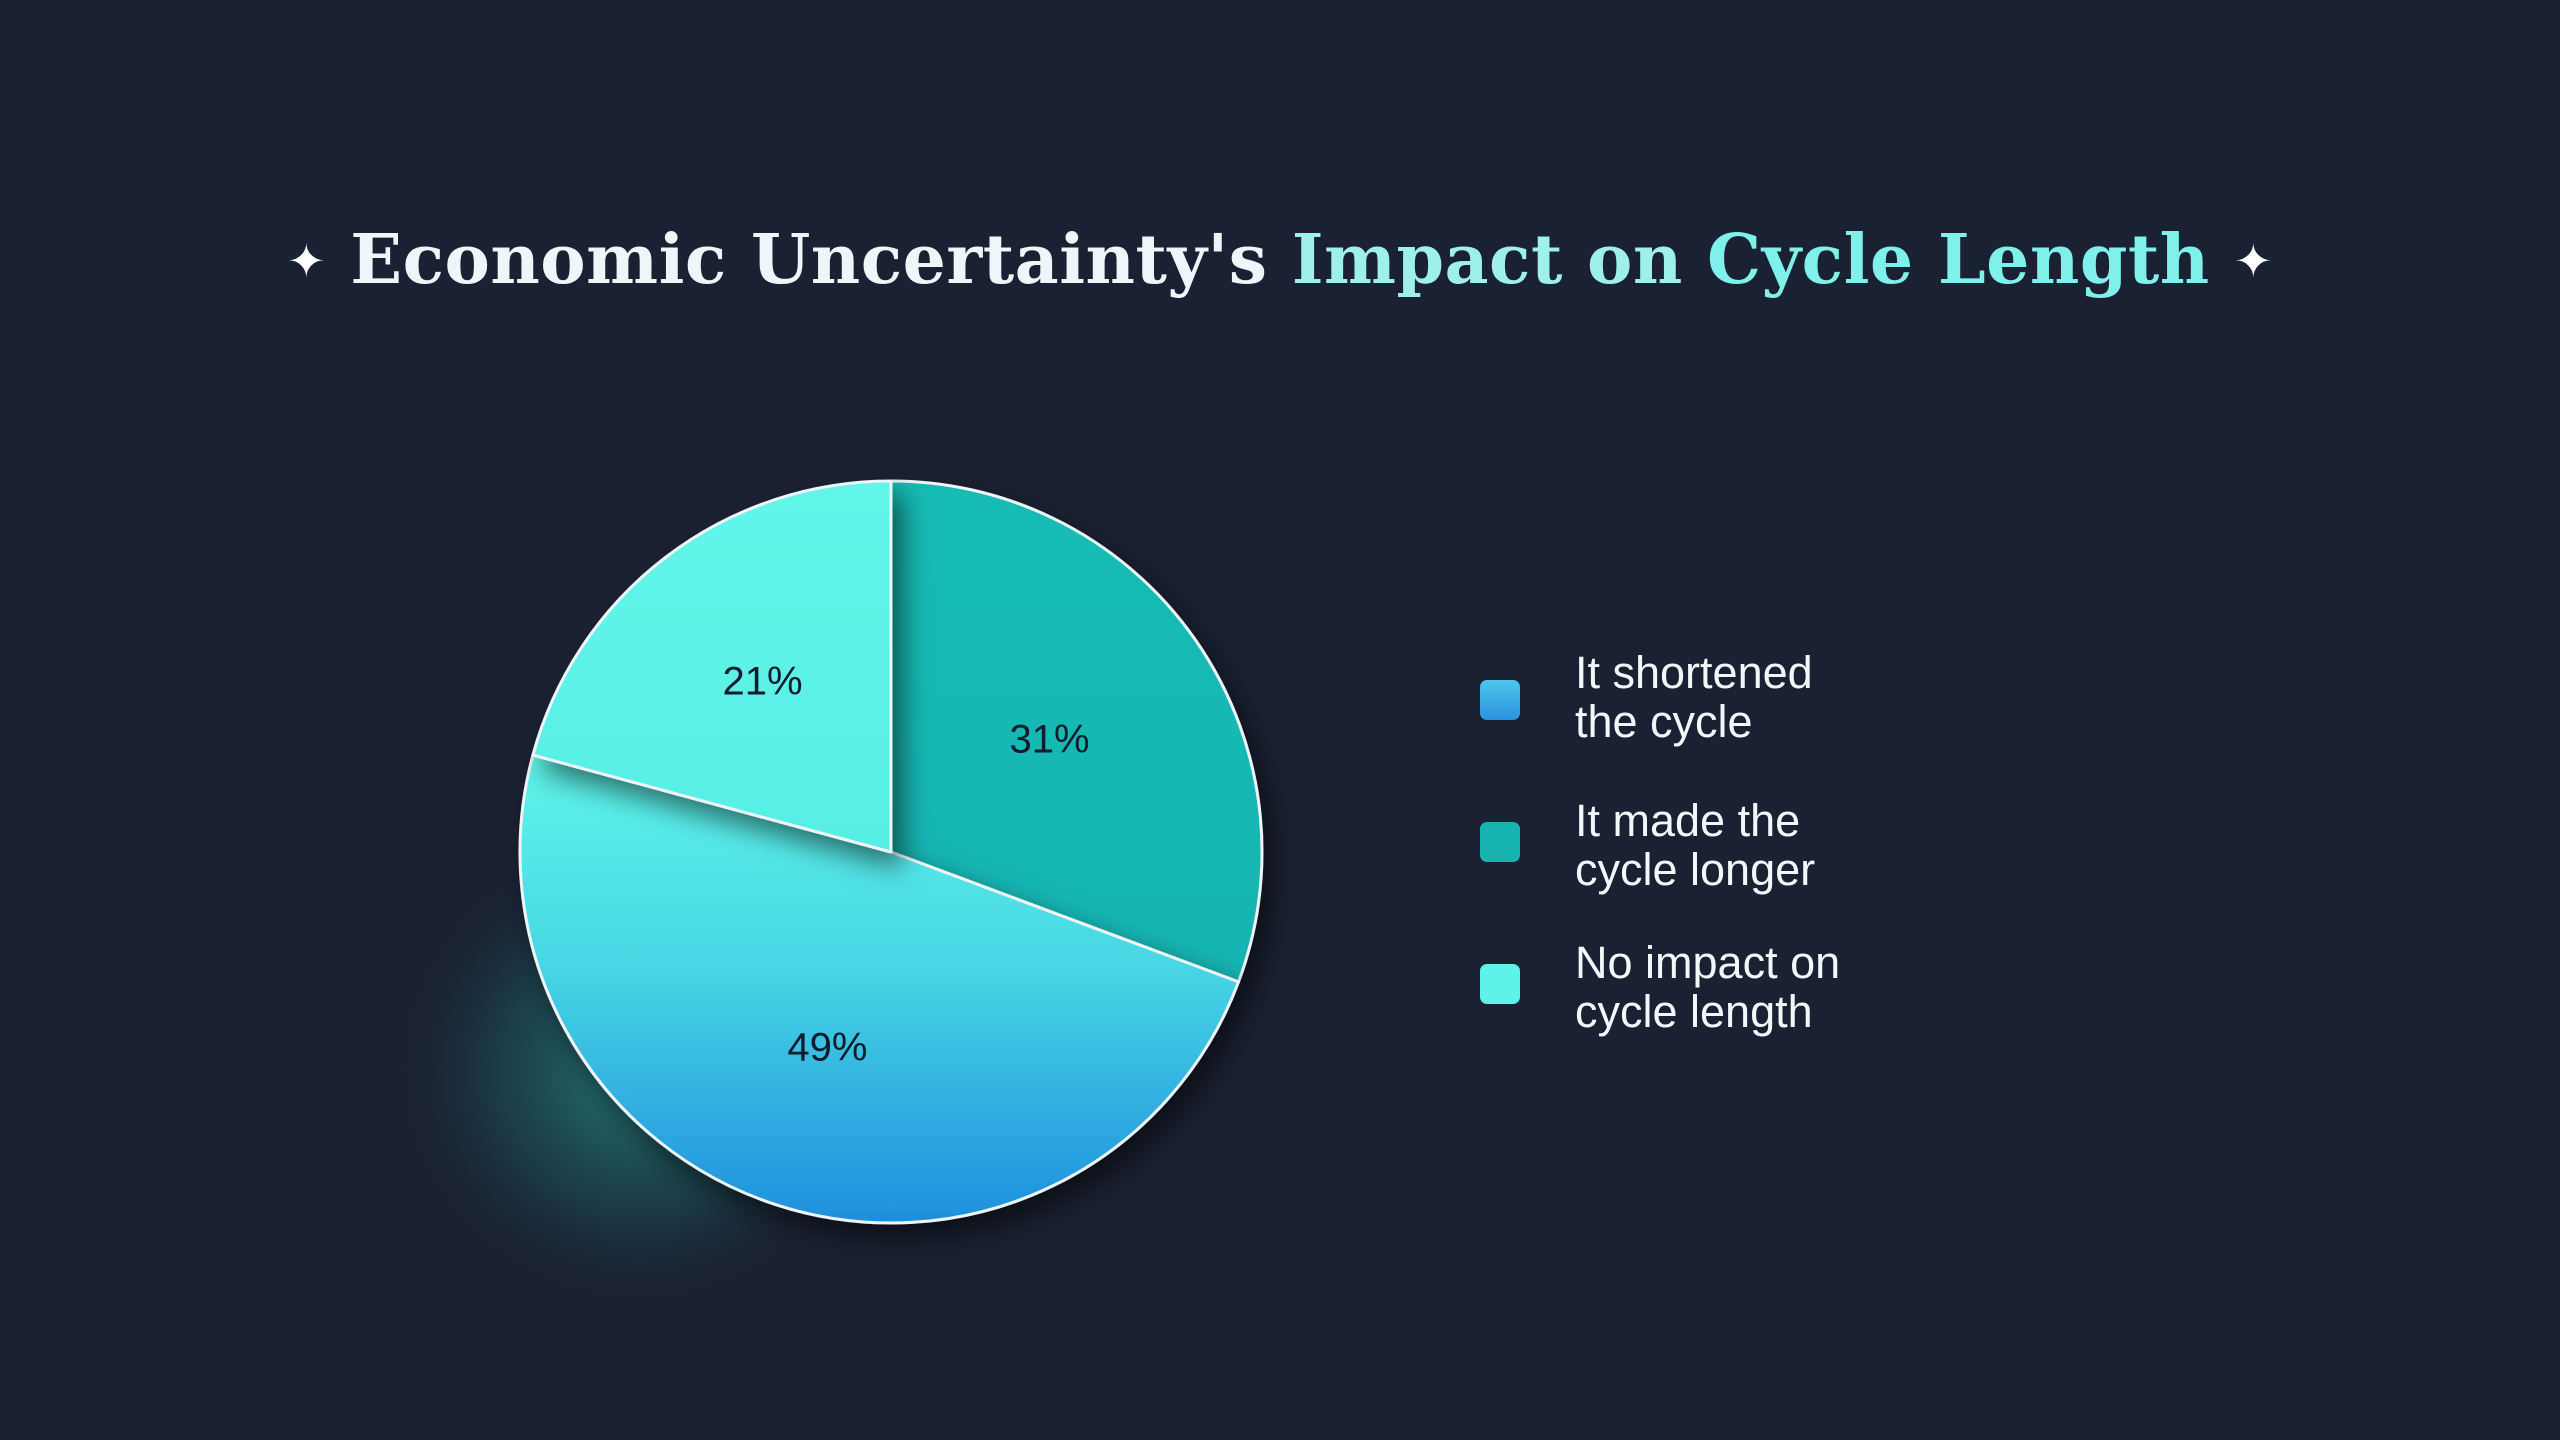 Image resolution: width=2560 pixels, height=1440 pixels. I want to click on legend-swatch-longer, so click(1500, 842).